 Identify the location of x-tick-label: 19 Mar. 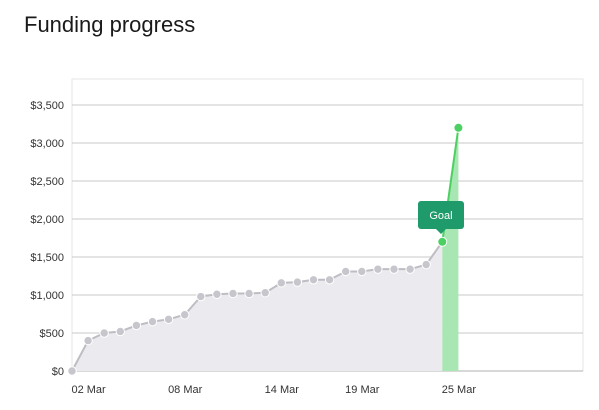
(362, 390).